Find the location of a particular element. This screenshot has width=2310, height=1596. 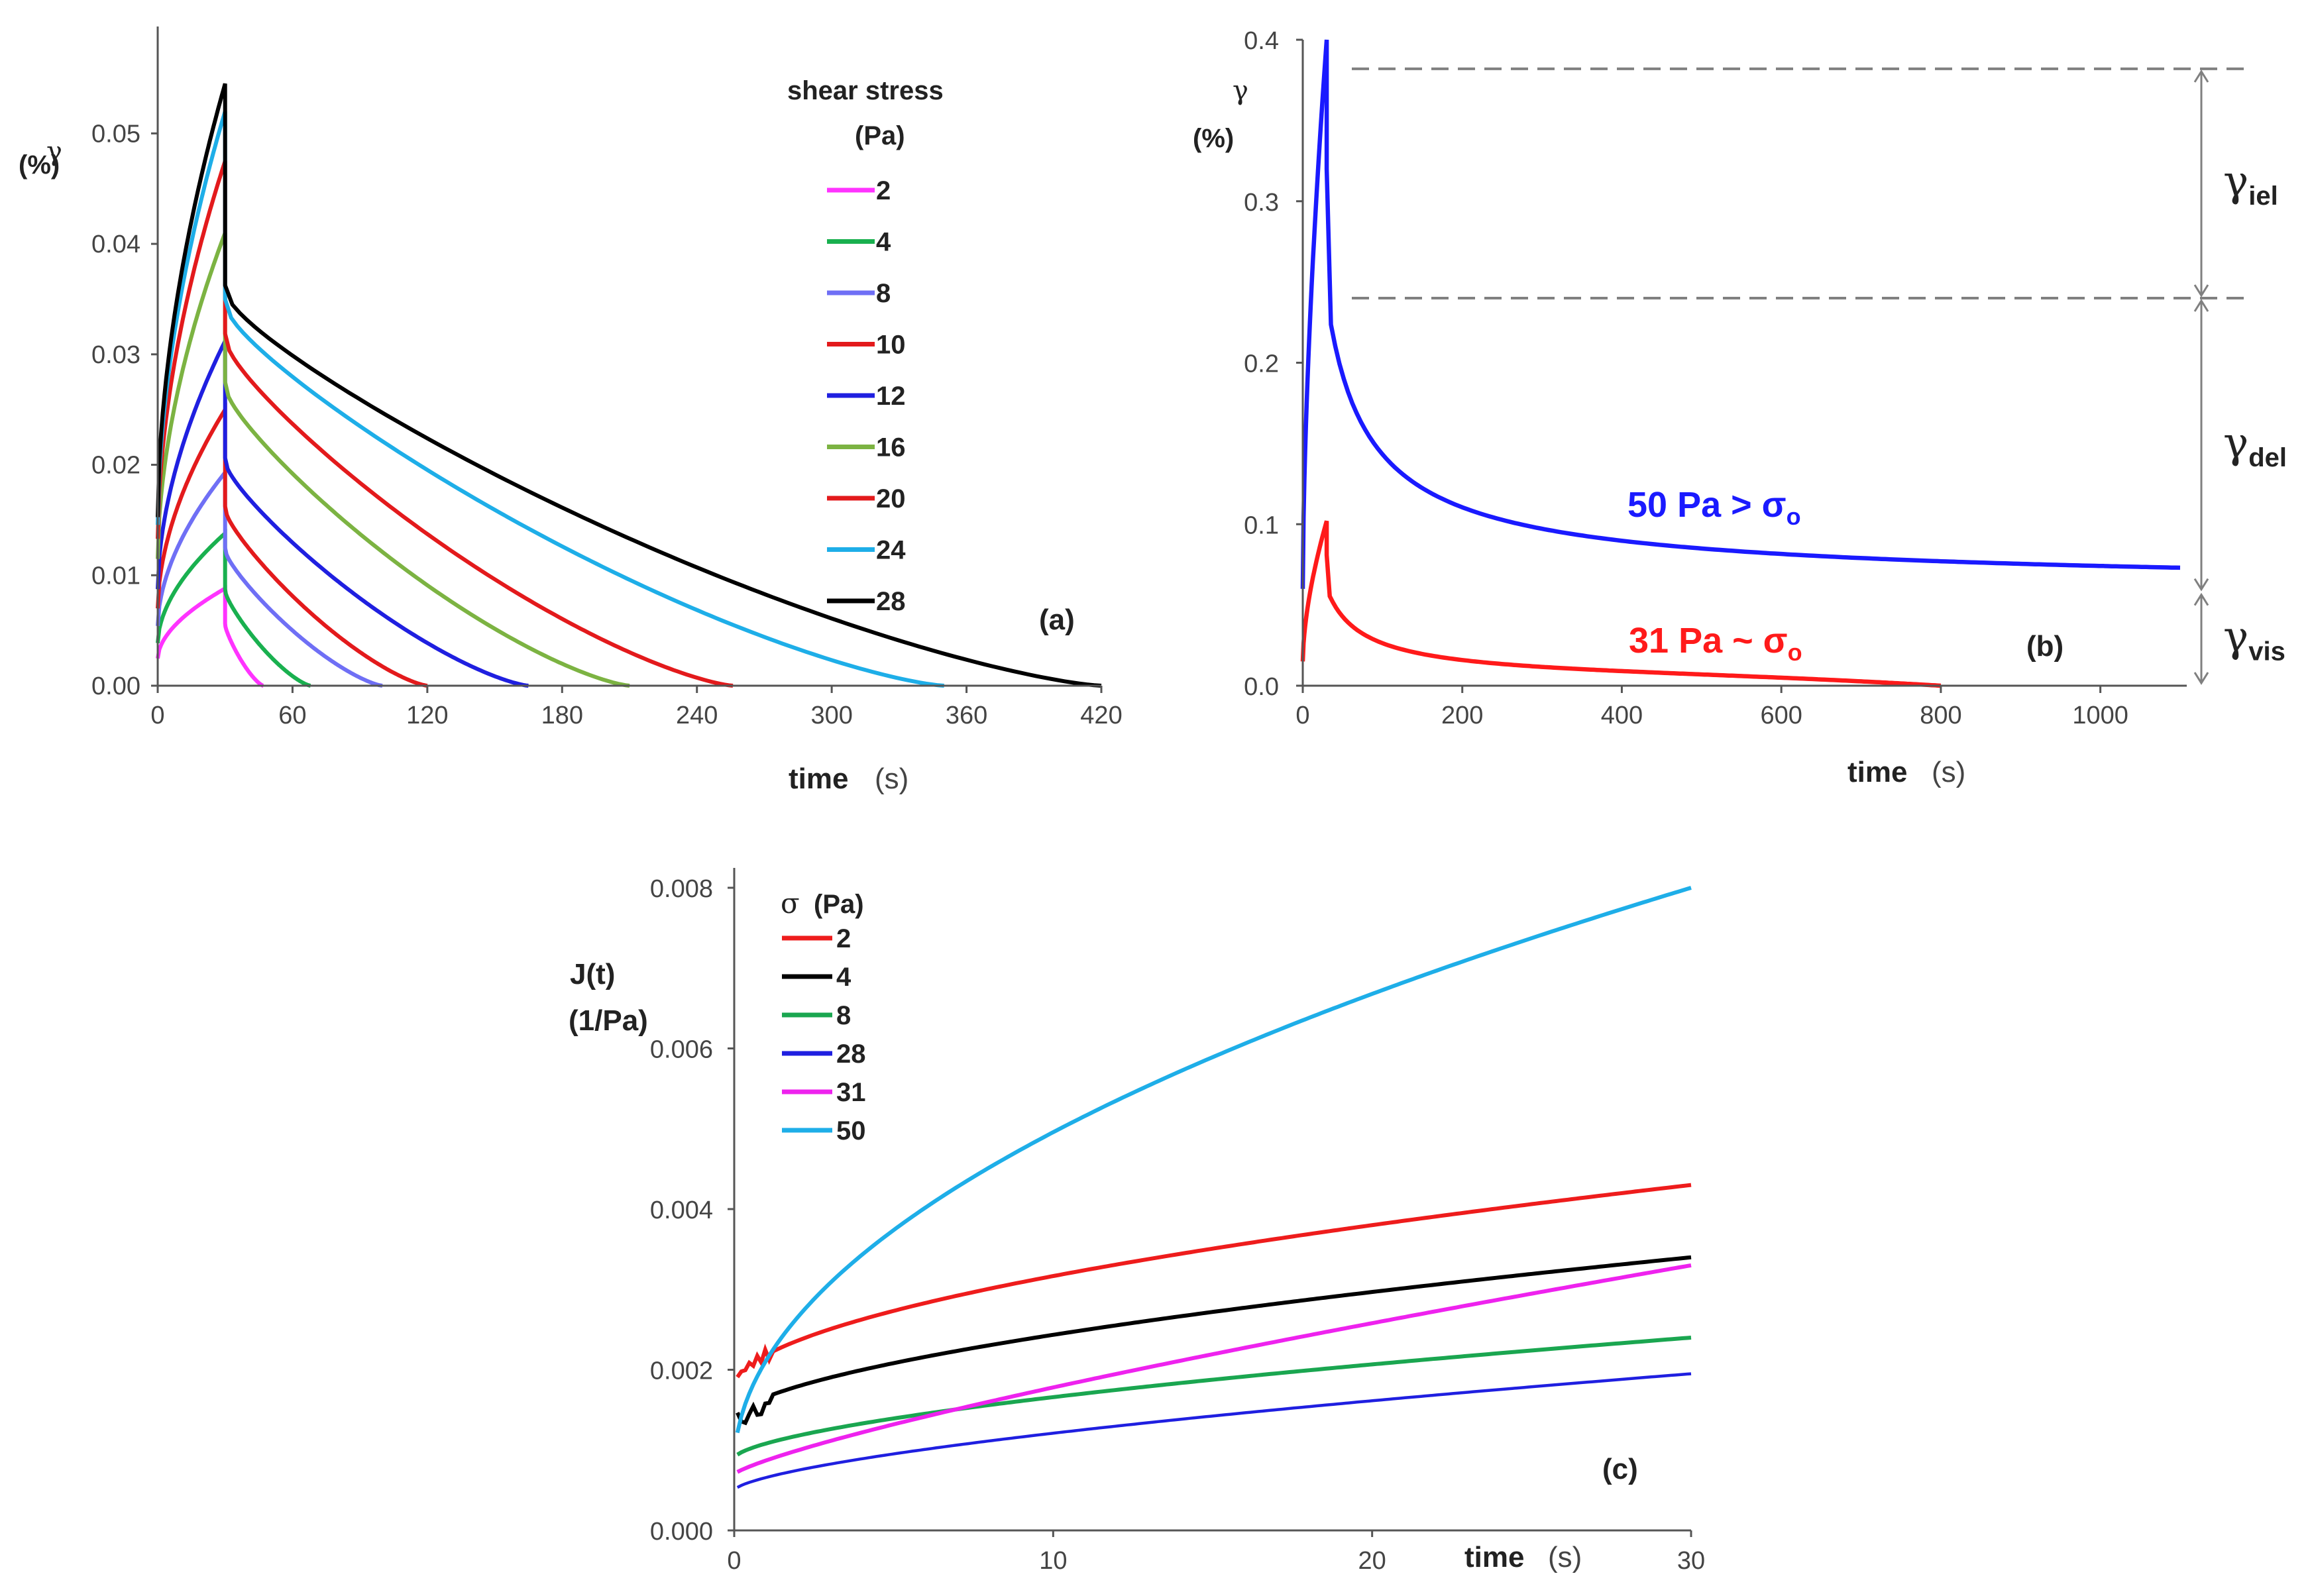

panel-a-legend-label-28: 28 is located at coordinates (891, 601).